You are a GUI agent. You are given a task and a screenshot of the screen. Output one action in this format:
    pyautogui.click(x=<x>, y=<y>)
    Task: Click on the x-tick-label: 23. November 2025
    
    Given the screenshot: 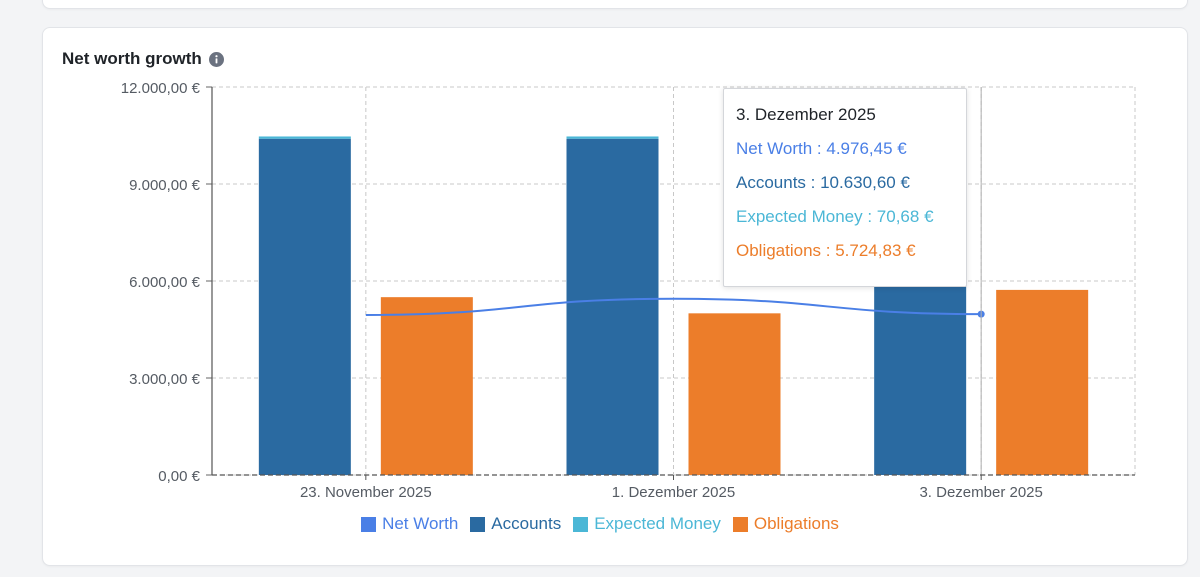 What is the action you would take?
    pyautogui.click(x=366, y=492)
    